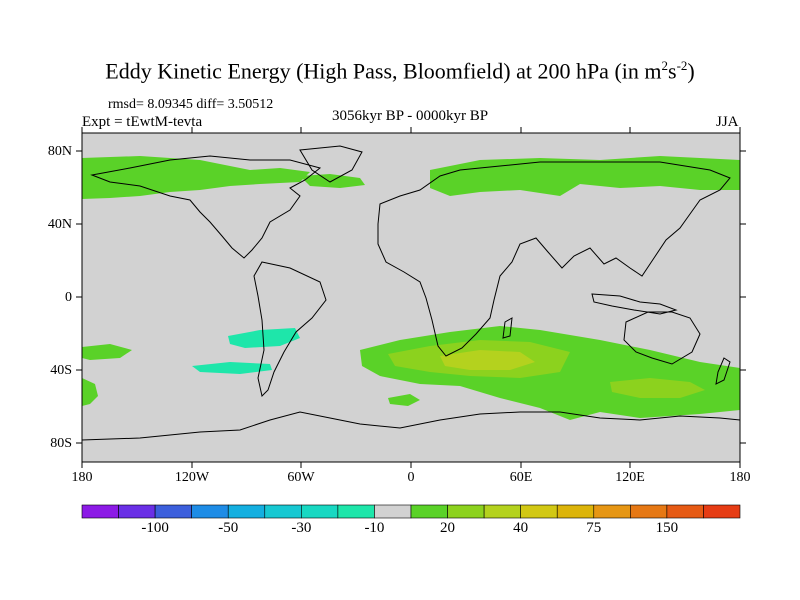 The image size is (800, 600). What do you see at coordinates (68, 297) in the screenshot?
I see `lat-label-0: 0` at bounding box center [68, 297].